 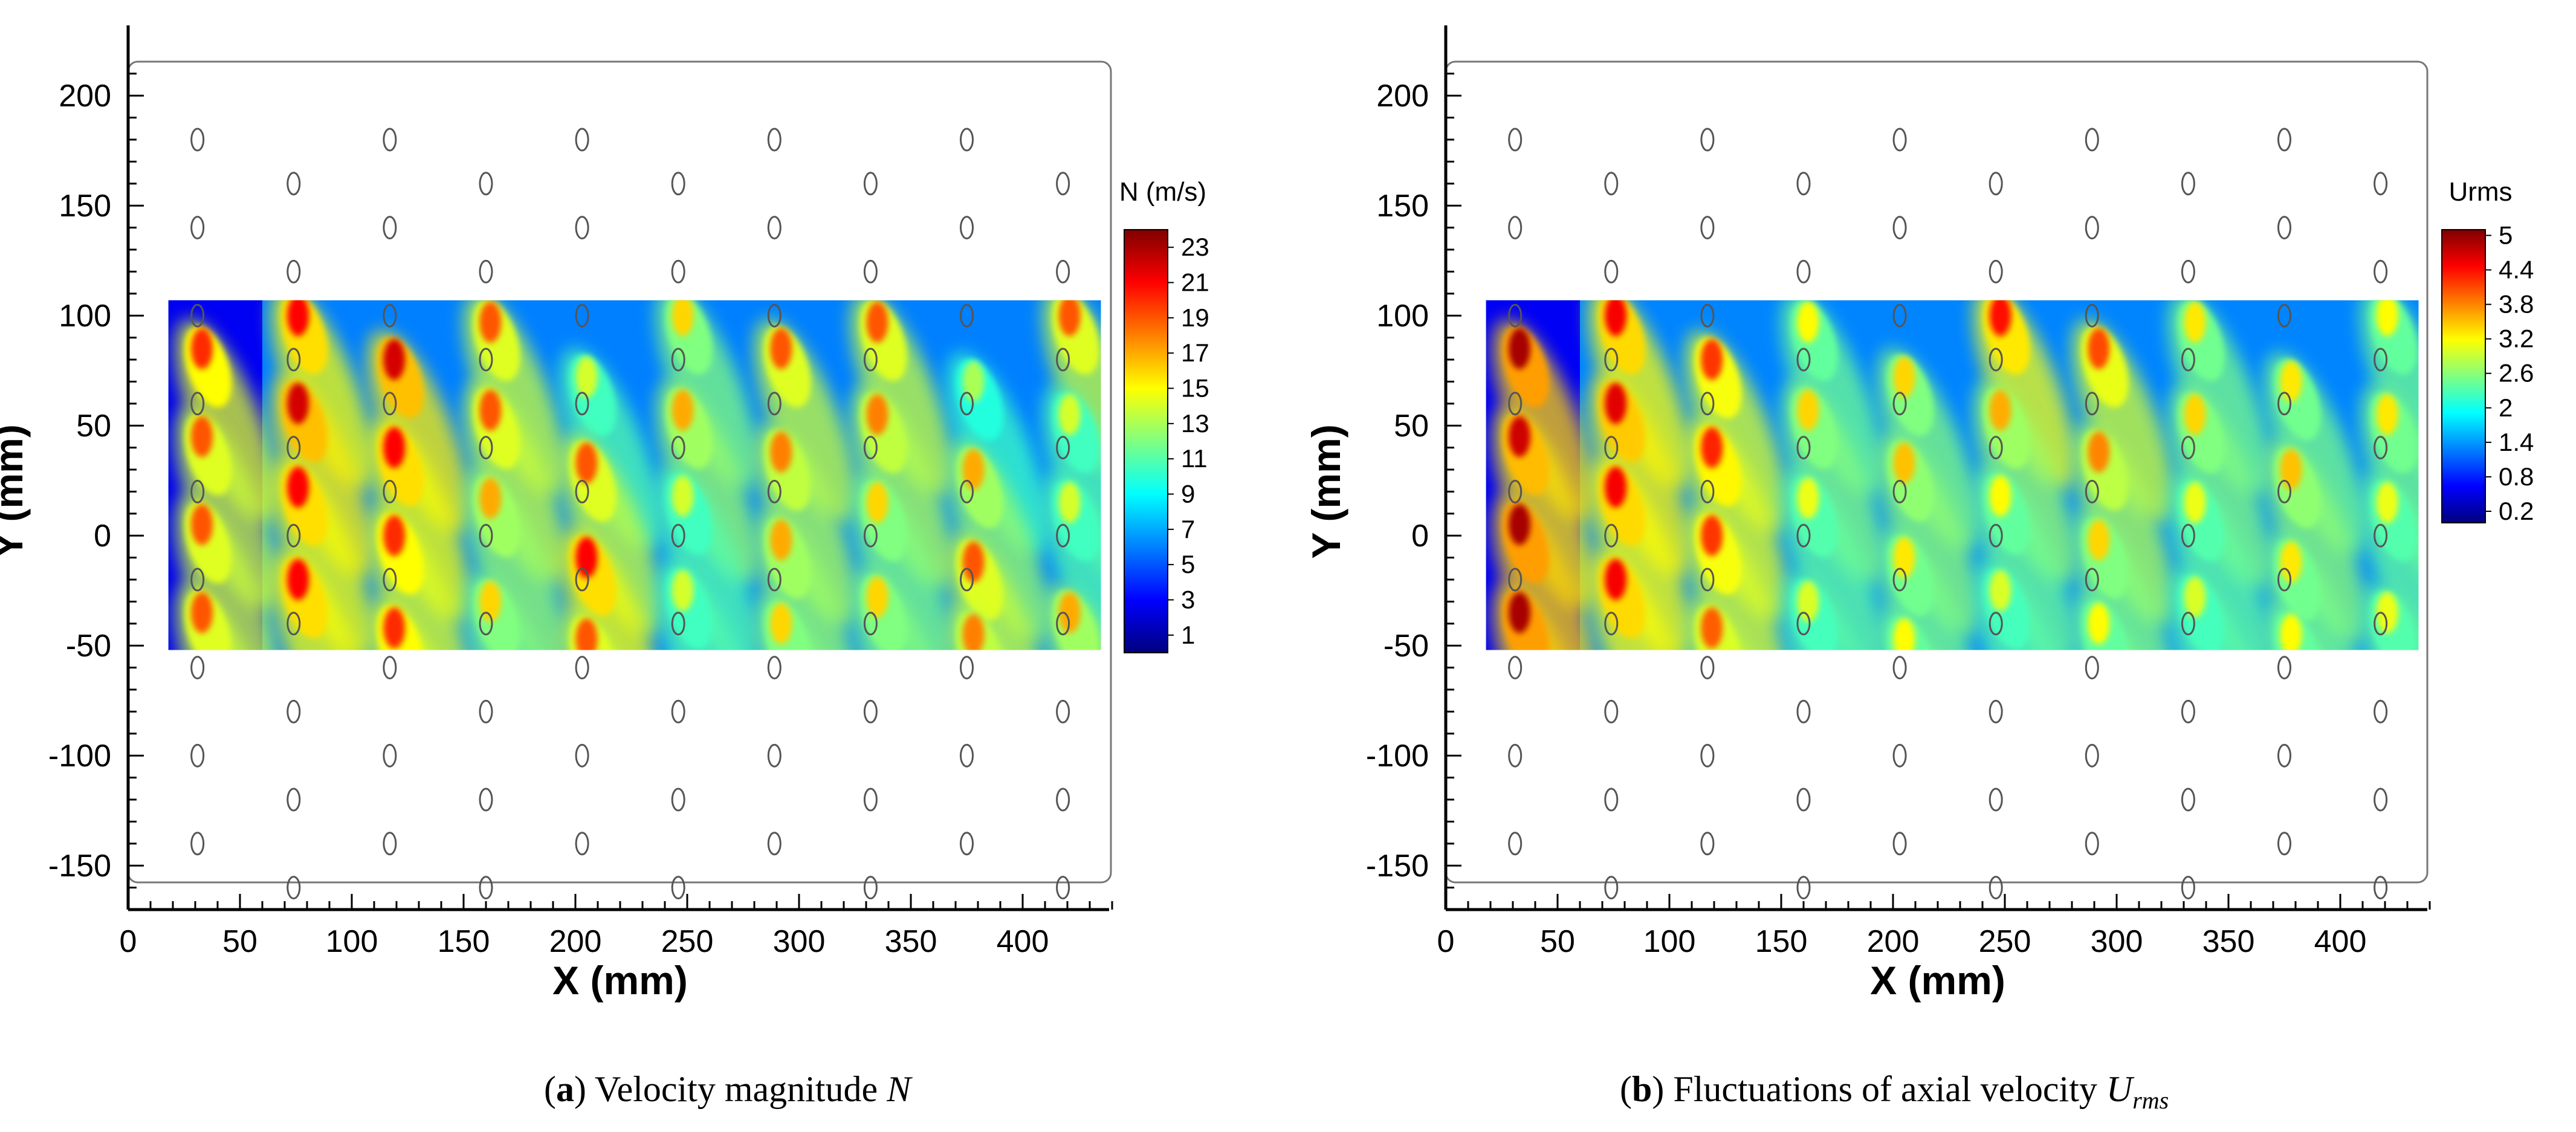 What do you see at coordinates (1188, 494) in the screenshot?
I see `colorbar-tick-label: 9` at bounding box center [1188, 494].